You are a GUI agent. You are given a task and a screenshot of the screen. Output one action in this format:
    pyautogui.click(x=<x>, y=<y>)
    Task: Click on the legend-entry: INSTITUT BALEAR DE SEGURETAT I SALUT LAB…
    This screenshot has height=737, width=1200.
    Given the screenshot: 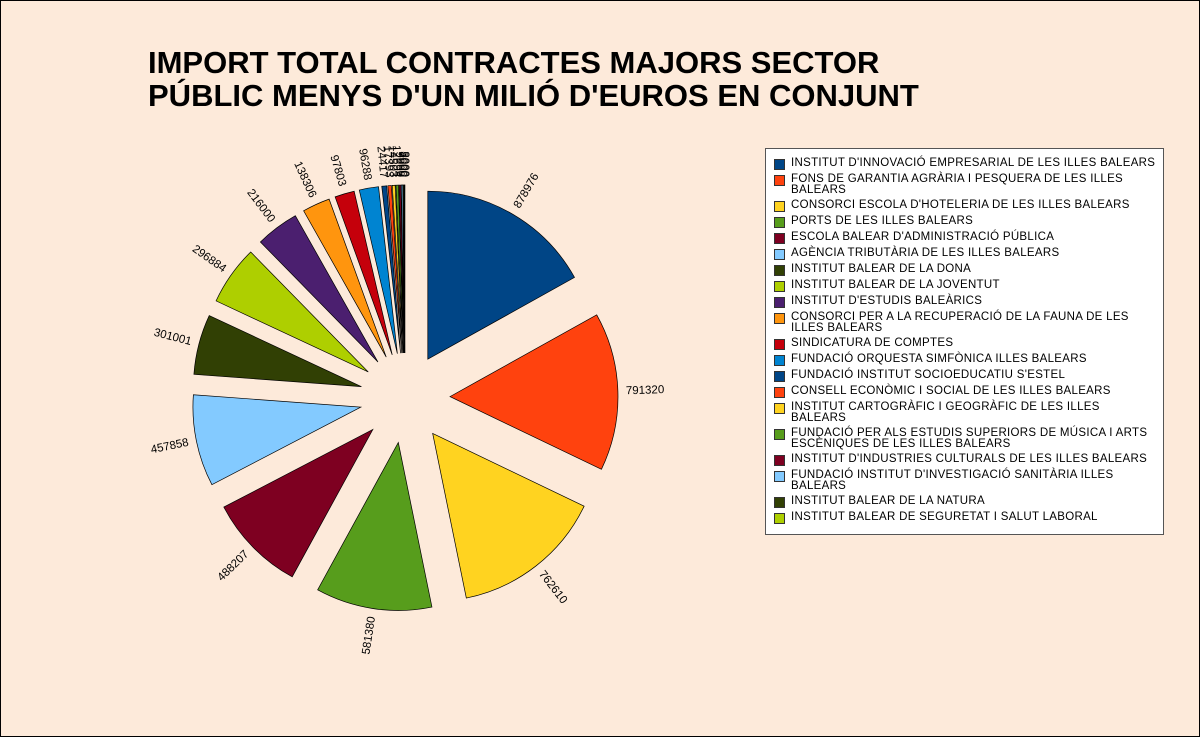 What is the action you would take?
    pyautogui.click(x=965, y=517)
    